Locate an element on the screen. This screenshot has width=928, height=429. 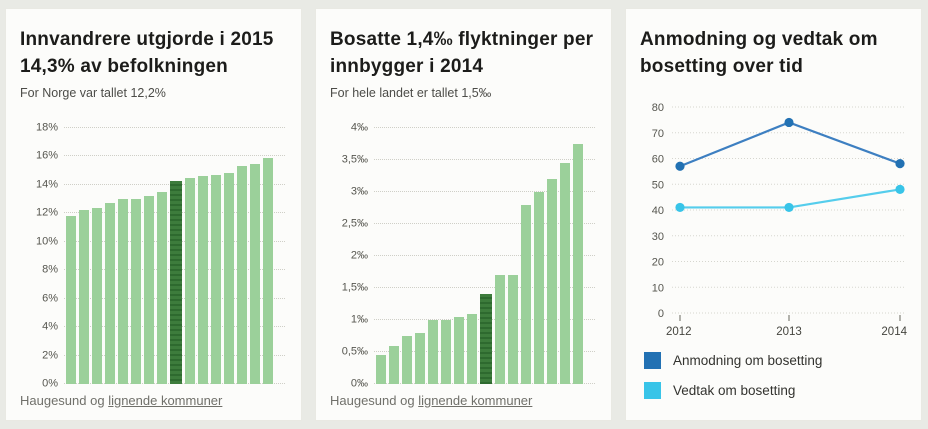
y-axis-tick-label: 2,5‰ is located at coordinates (350, 224).